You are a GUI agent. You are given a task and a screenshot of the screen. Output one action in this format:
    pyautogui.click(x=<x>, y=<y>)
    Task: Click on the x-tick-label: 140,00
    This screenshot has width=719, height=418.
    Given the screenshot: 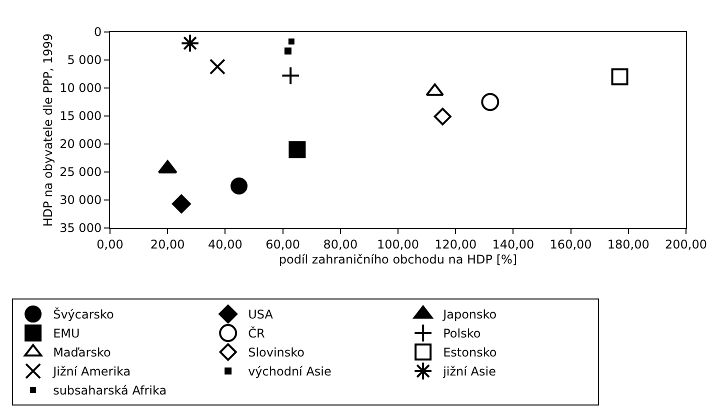 What is the action you would take?
    pyautogui.click(x=513, y=244)
    